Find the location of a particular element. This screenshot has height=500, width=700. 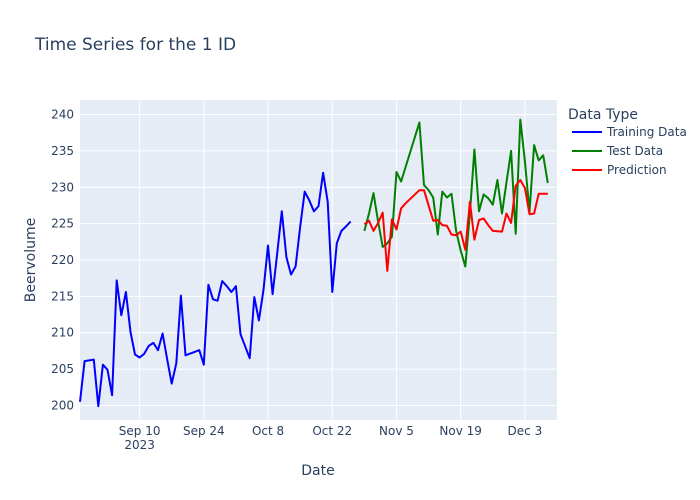

x-tick-label: Dec 3 is located at coordinates (525, 431).